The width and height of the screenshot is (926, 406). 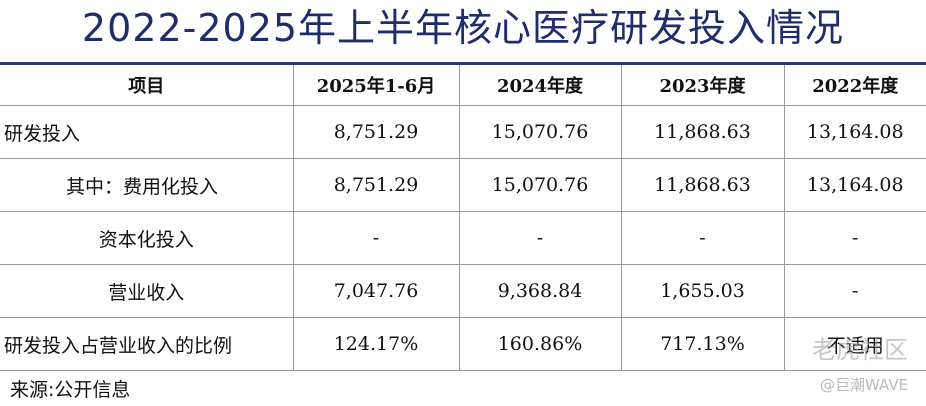 I want to click on table-row: 研发投入占营业收入的比例 124.17% 160.86% 717.13% 不适用, so click(x=463, y=344).